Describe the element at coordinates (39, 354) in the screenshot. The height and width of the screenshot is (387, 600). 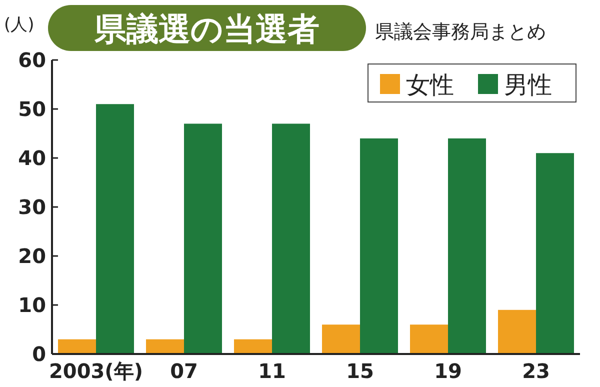
I see `y-tick-label: 0` at that location.